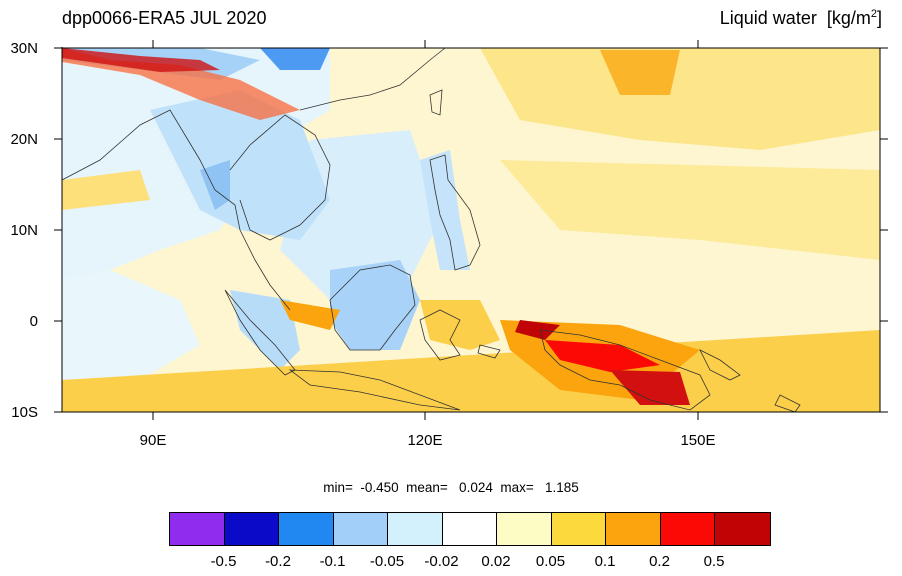 The width and height of the screenshot is (902, 576). Describe the element at coordinates (441, 561) in the screenshot. I see `colorbar-label: -0.02` at that location.